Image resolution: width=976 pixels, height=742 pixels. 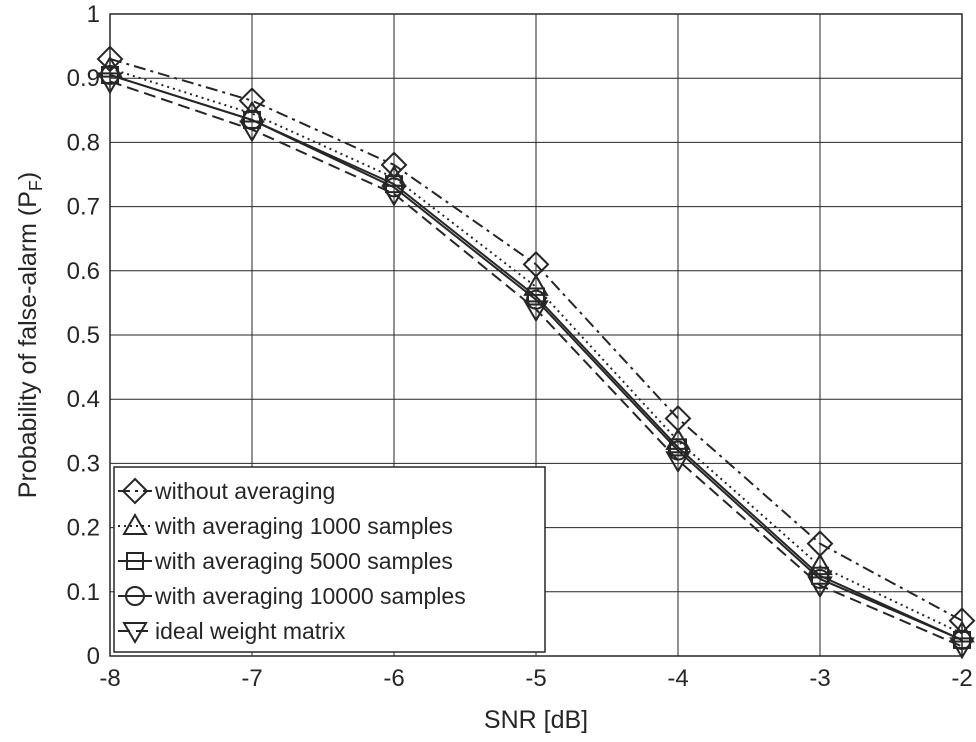 I want to click on legend-item: with averaging 5000 samples, so click(x=285, y=561).